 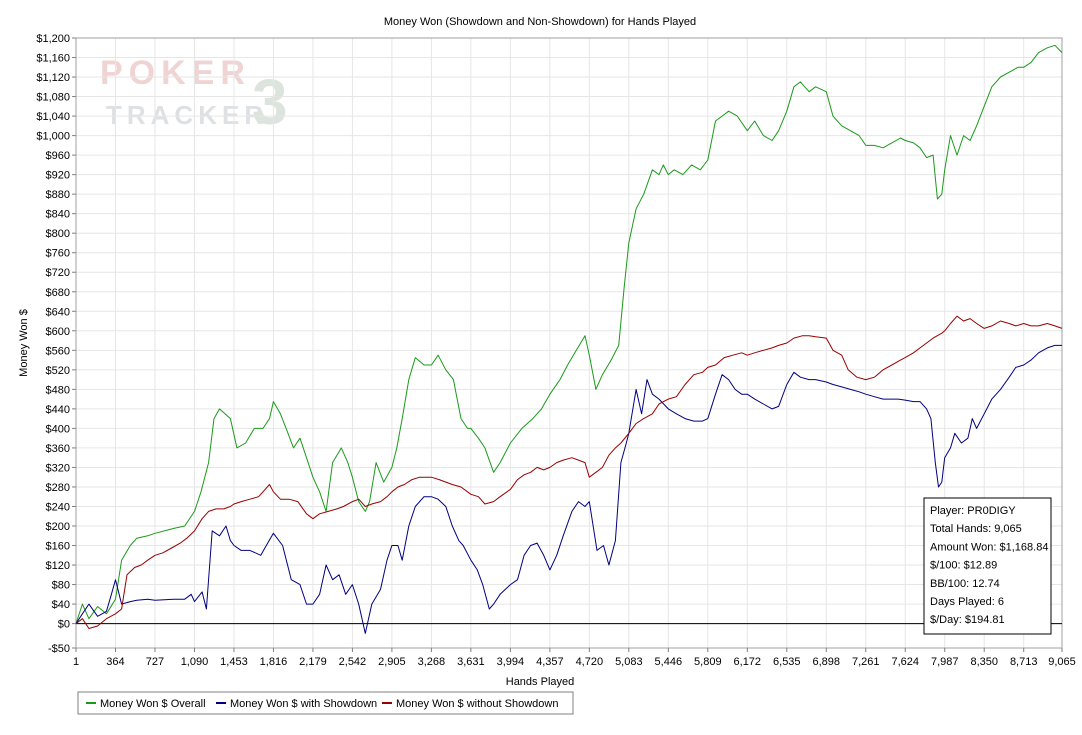 What do you see at coordinates (58, 273) in the screenshot?
I see `y-tick-label: $720` at bounding box center [58, 273].